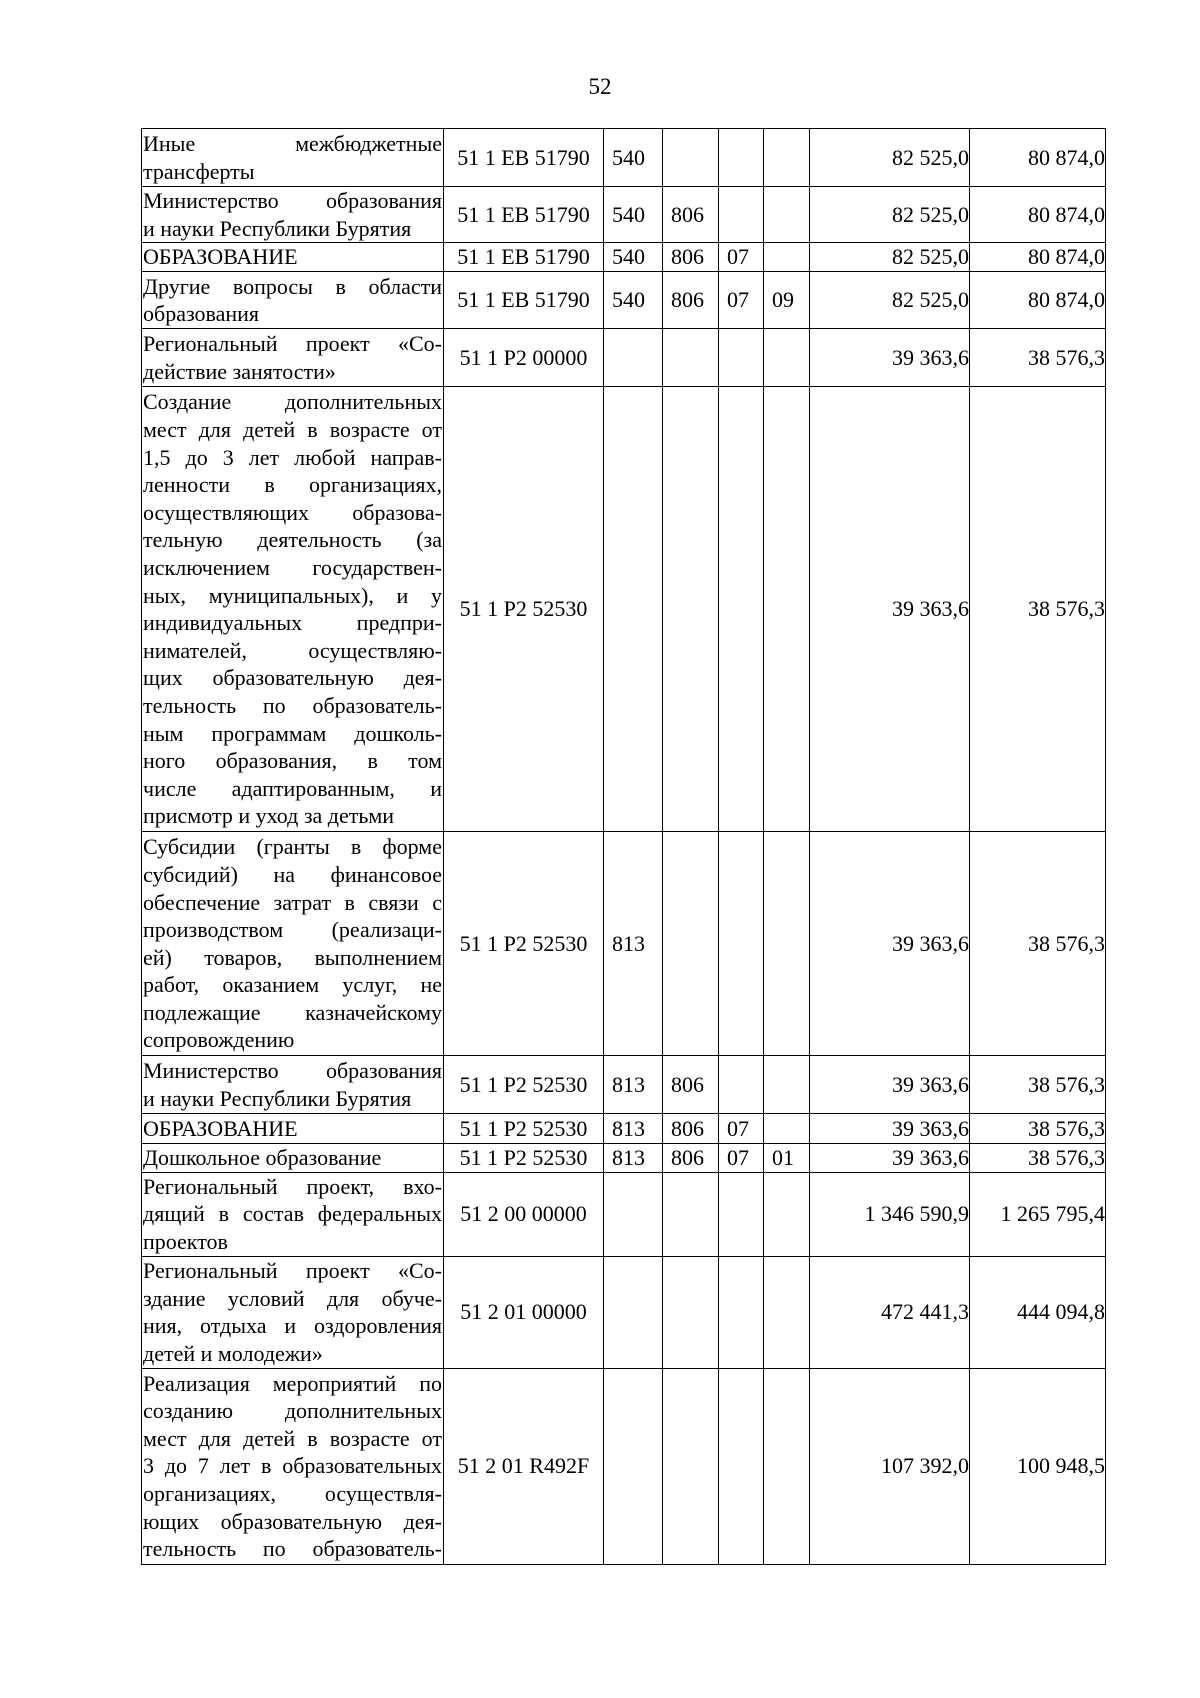  I want to click on description-line: здание условий для обуче-, so click(292, 1298).